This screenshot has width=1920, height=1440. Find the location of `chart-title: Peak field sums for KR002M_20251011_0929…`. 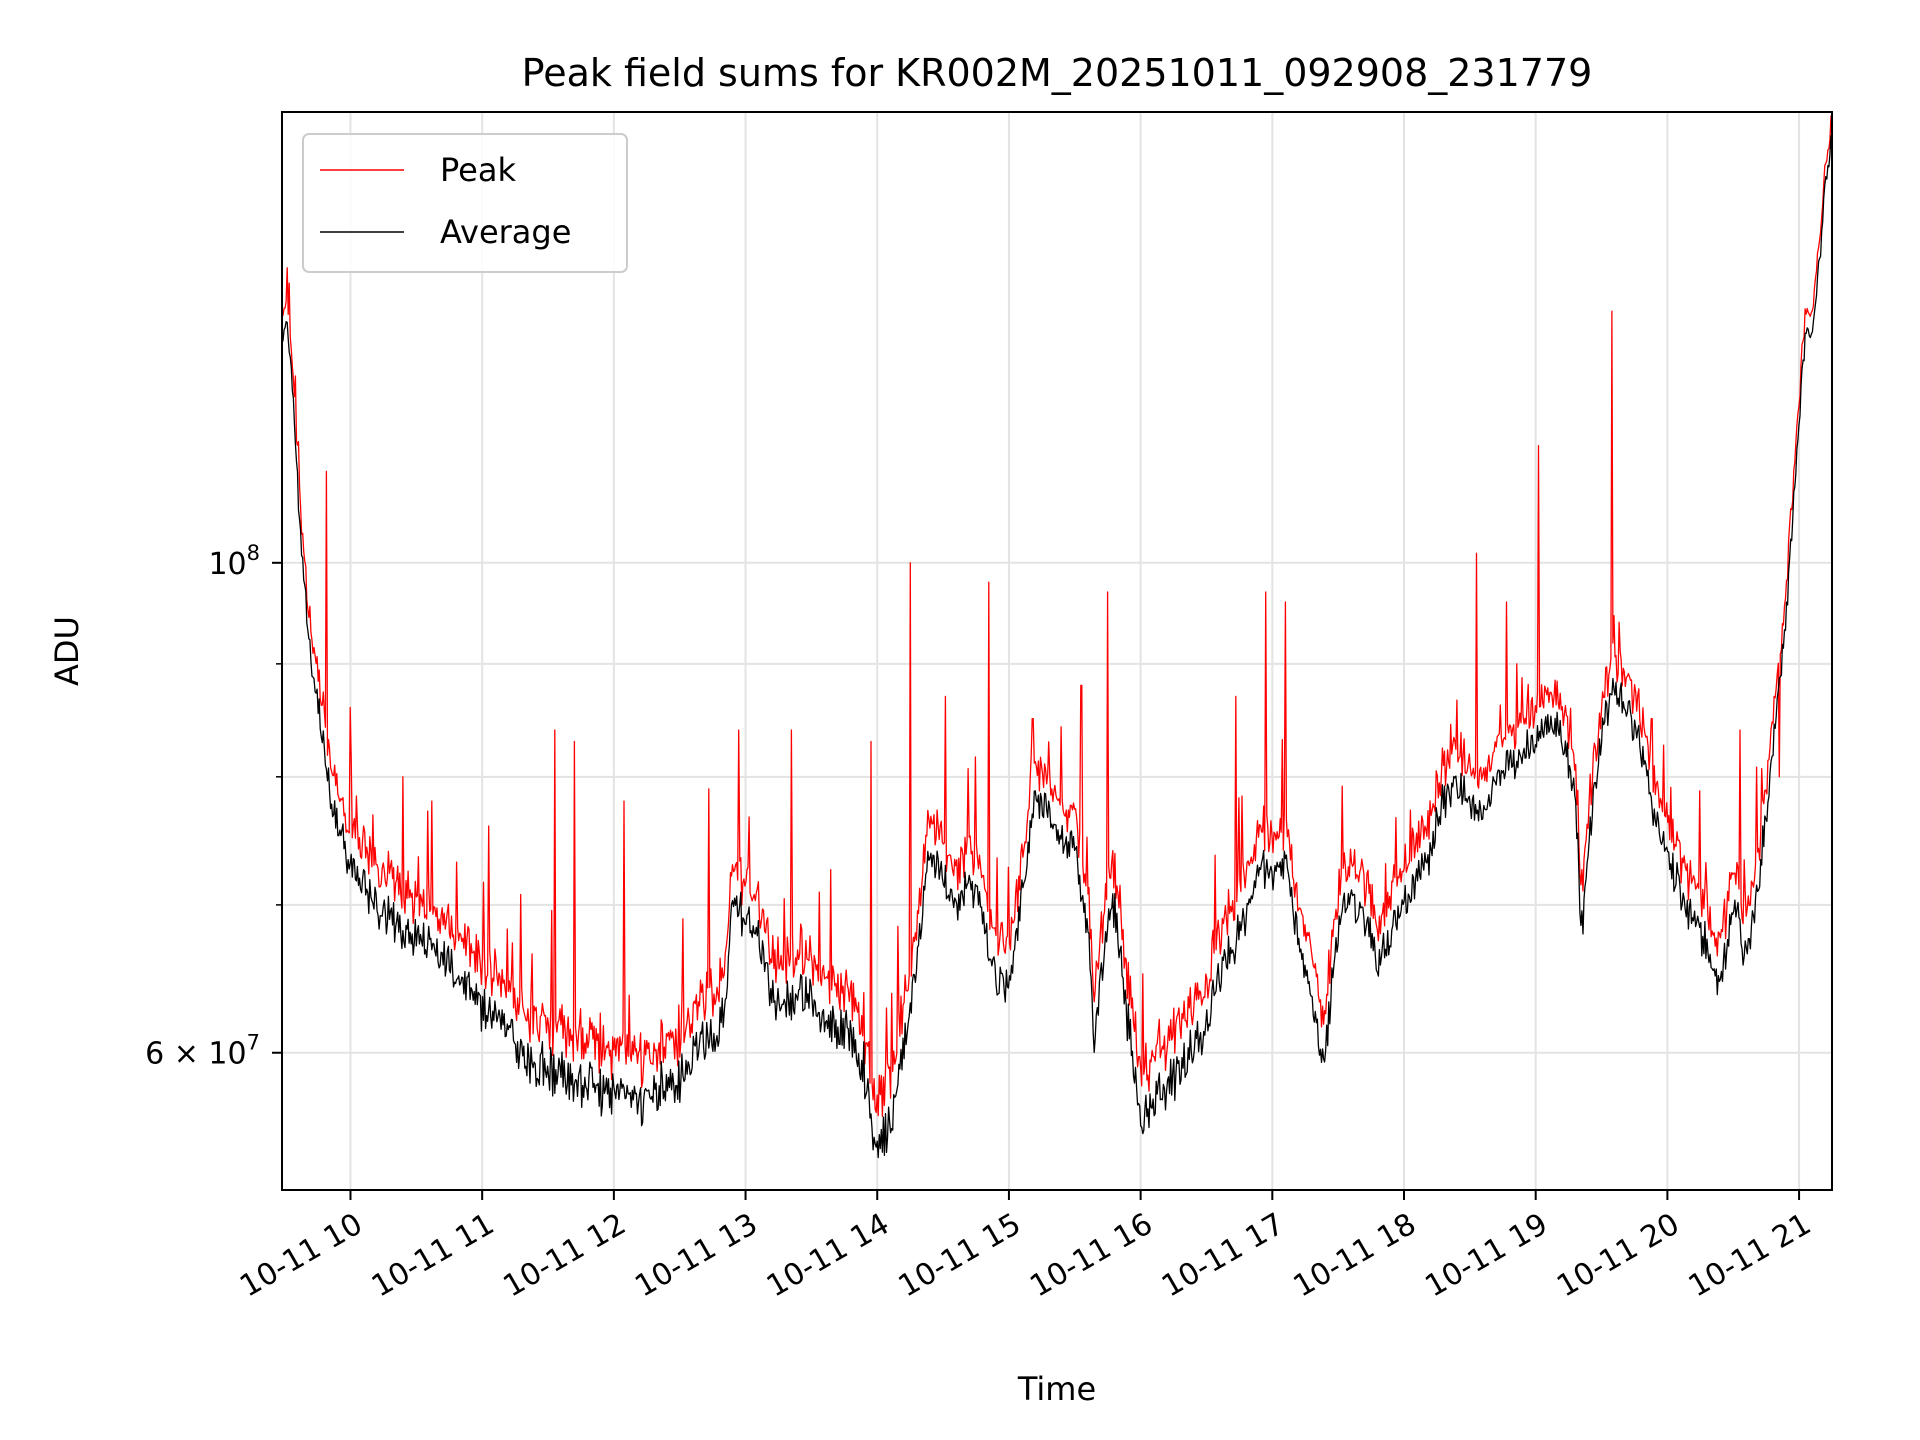

chart-title: Peak field sums for KR002M_20251011_0929… is located at coordinates (1057, 73).